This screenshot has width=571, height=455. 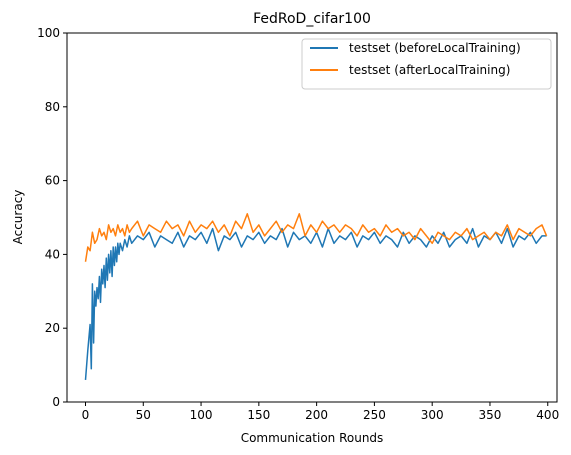 I want to click on legend-label-after: testset (afterLocalTraining), so click(x=429, y=70).